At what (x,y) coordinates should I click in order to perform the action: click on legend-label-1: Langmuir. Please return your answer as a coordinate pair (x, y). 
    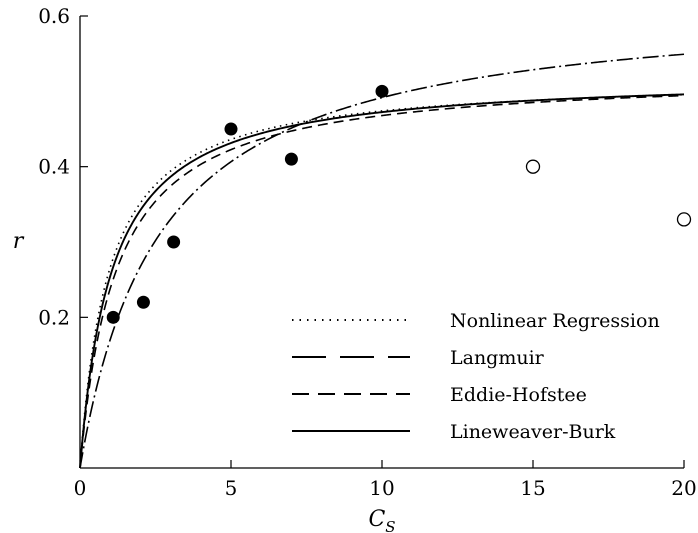
    Looking at the image, I should click on (497, 358).